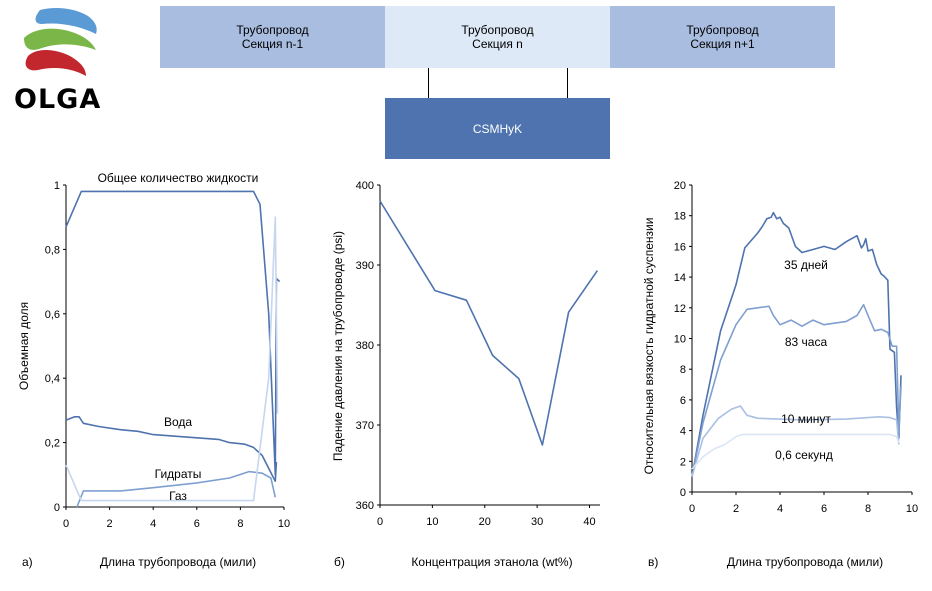 Image resolution: width=932 pixels, height=591 pixels. I want to click on panel-label: в), so click(653, 562).